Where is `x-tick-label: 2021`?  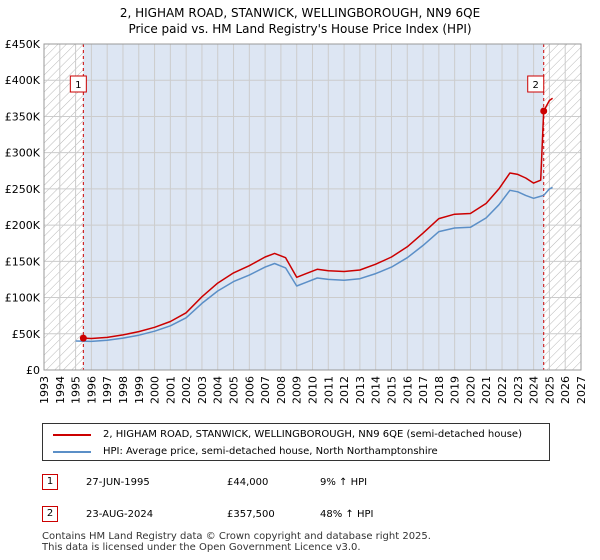
x-tick-label: 2021 is located at coordinates (486, 390).